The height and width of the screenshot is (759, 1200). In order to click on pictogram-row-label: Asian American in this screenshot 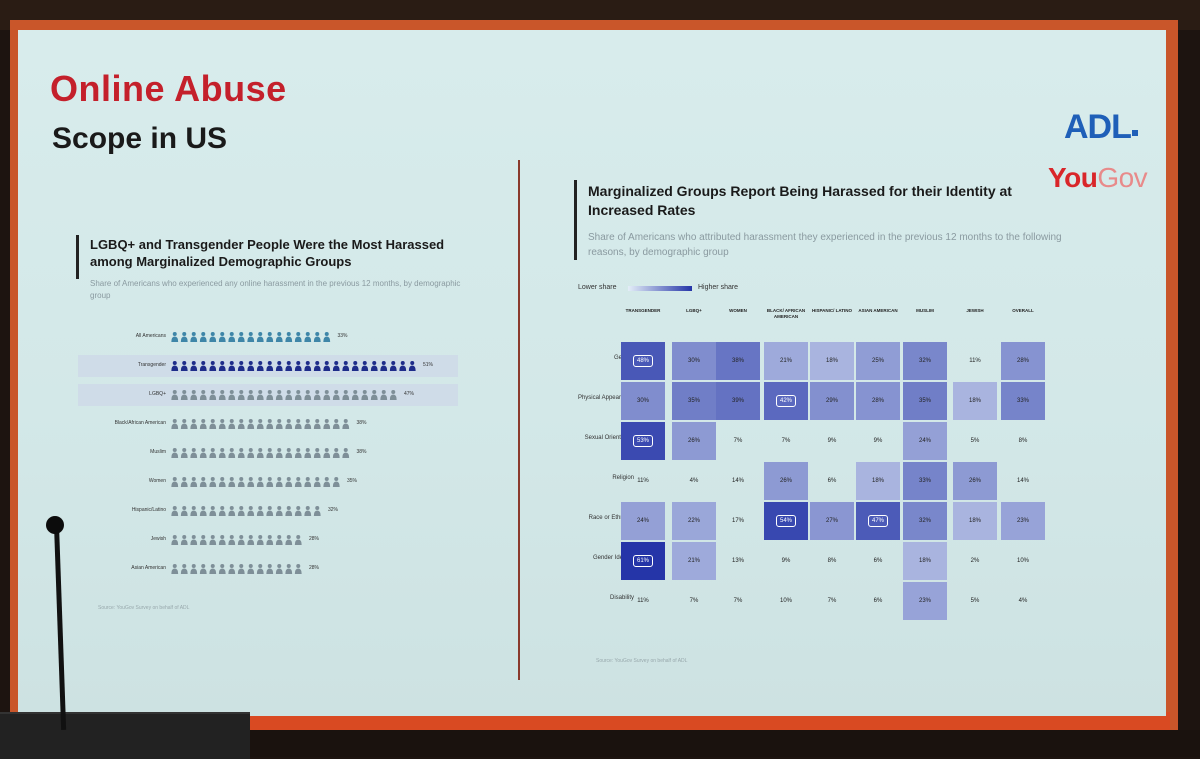, I will do `click(148, 568)`.